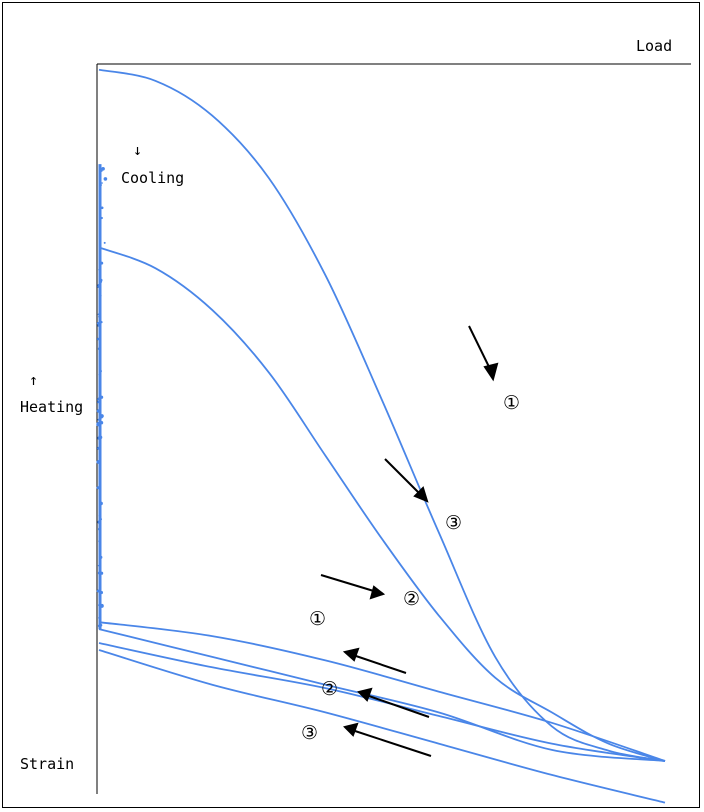 The height and width of the screenshot is (812, 704). I want to click on step-marker-2-unloading: ②, so click(329, 689).